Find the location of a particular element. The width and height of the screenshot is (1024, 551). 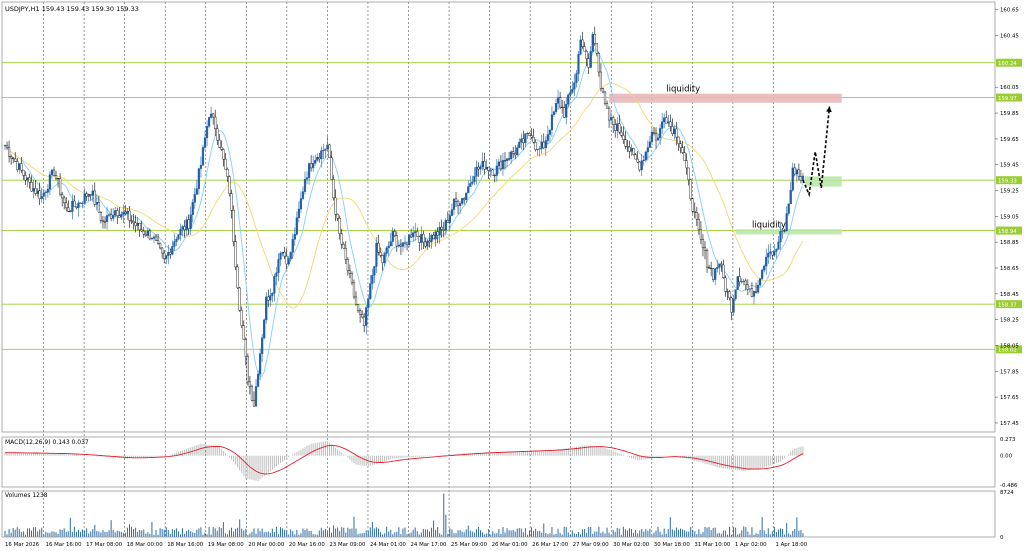

liquidity-zone is located at coordinates (823, 181).